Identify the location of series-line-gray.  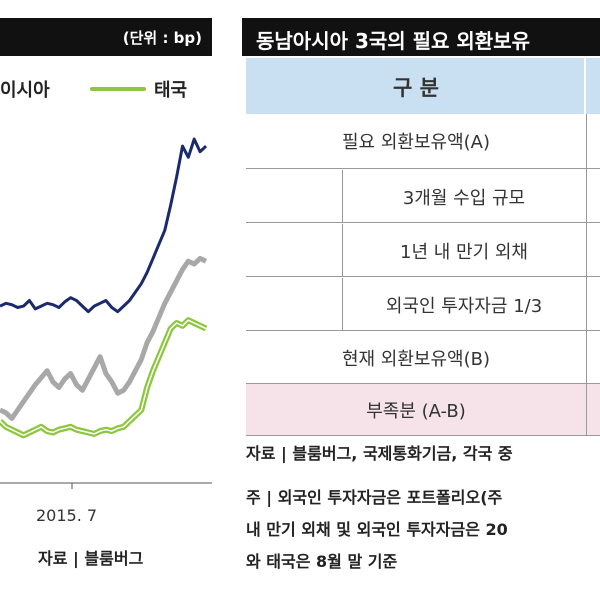
(104, 338).